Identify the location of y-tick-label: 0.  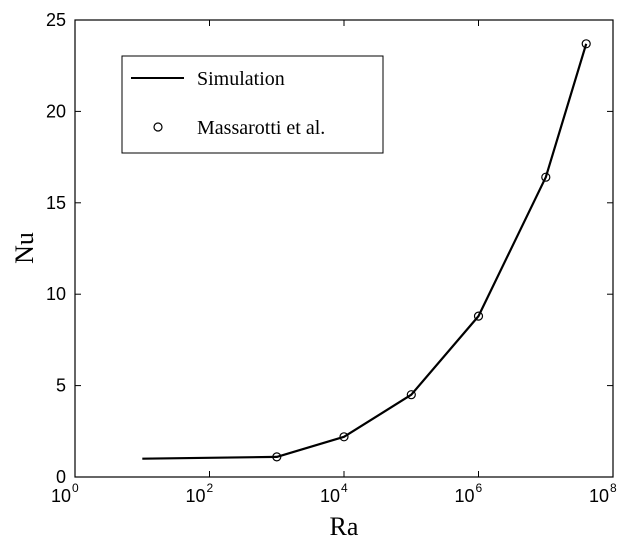
(61, 477).